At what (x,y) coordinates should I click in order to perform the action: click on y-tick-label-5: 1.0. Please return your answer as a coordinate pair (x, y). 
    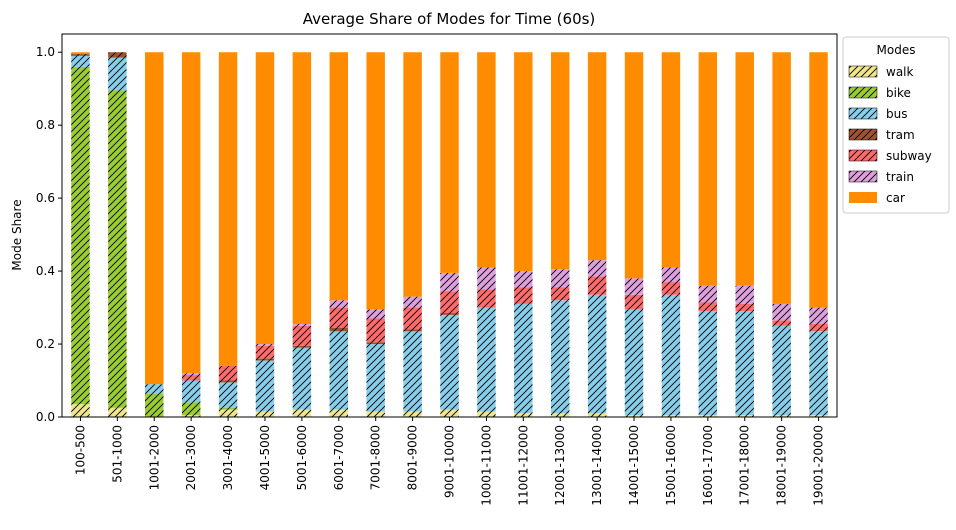
    Looking at the image, I should click on (45, 52).